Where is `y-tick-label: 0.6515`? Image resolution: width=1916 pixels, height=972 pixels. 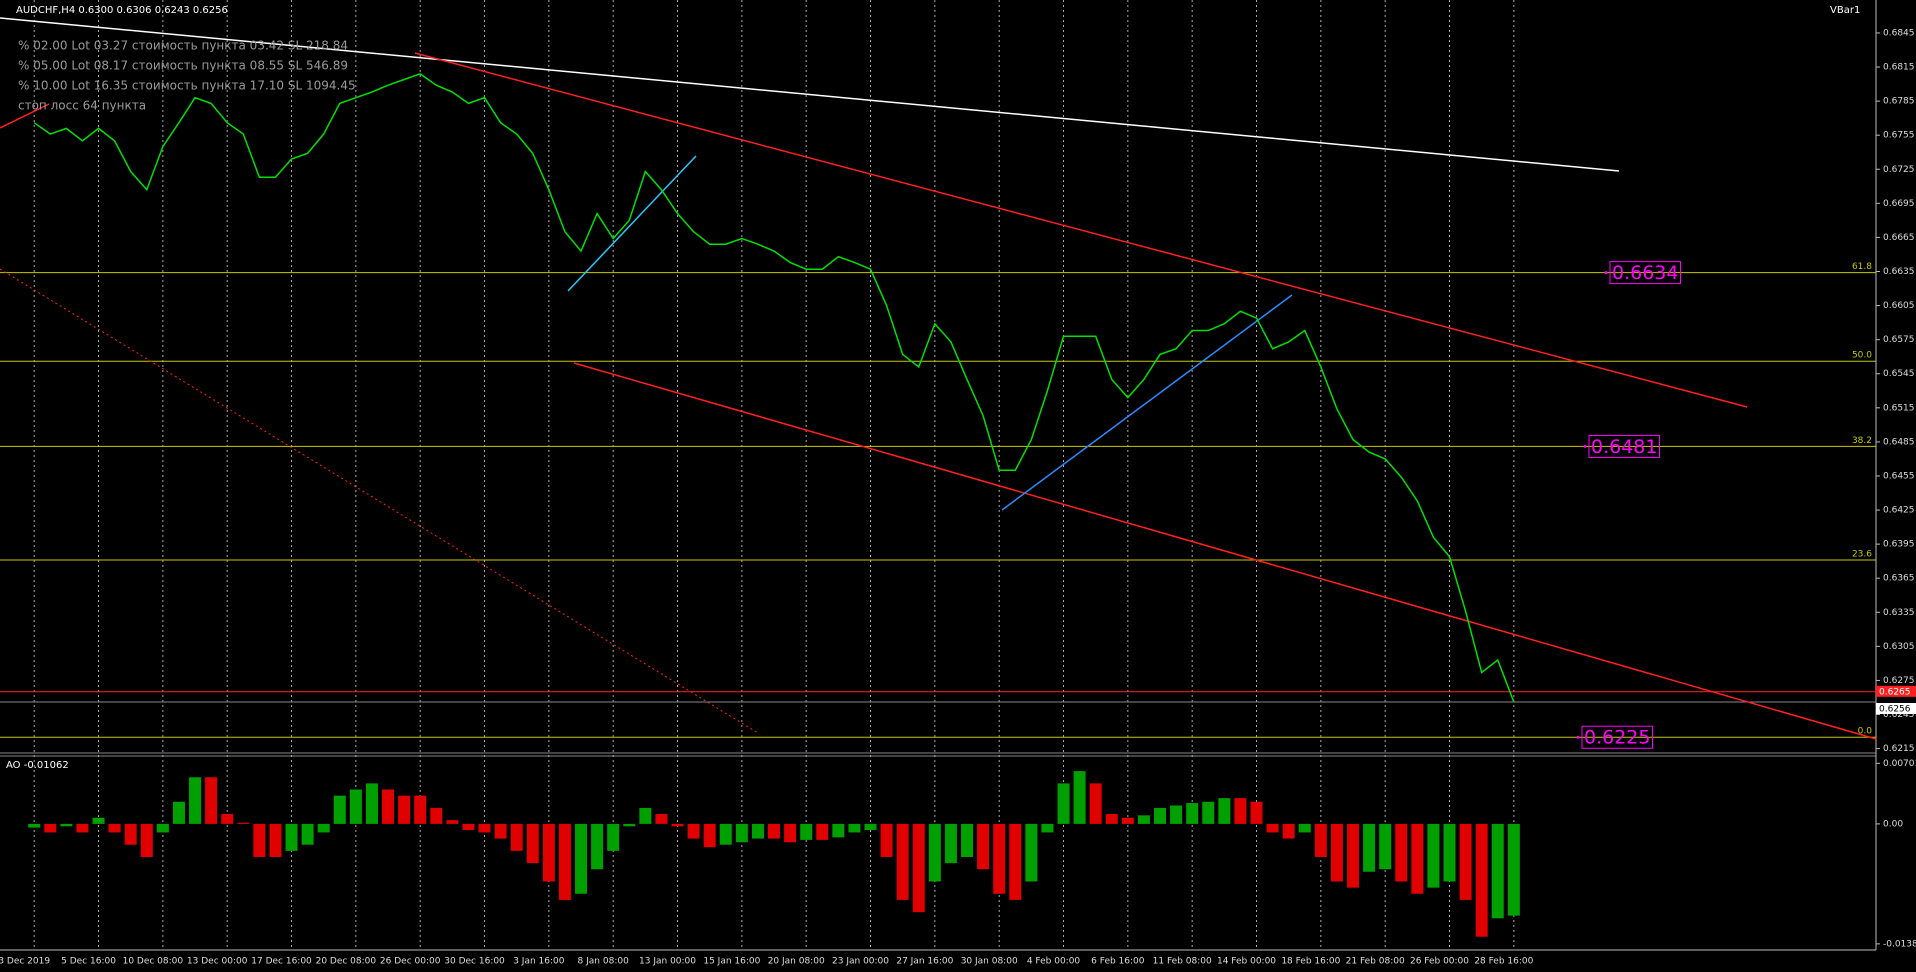
y-tick-label: 0.6515 is located at coordinates (1899, 408).